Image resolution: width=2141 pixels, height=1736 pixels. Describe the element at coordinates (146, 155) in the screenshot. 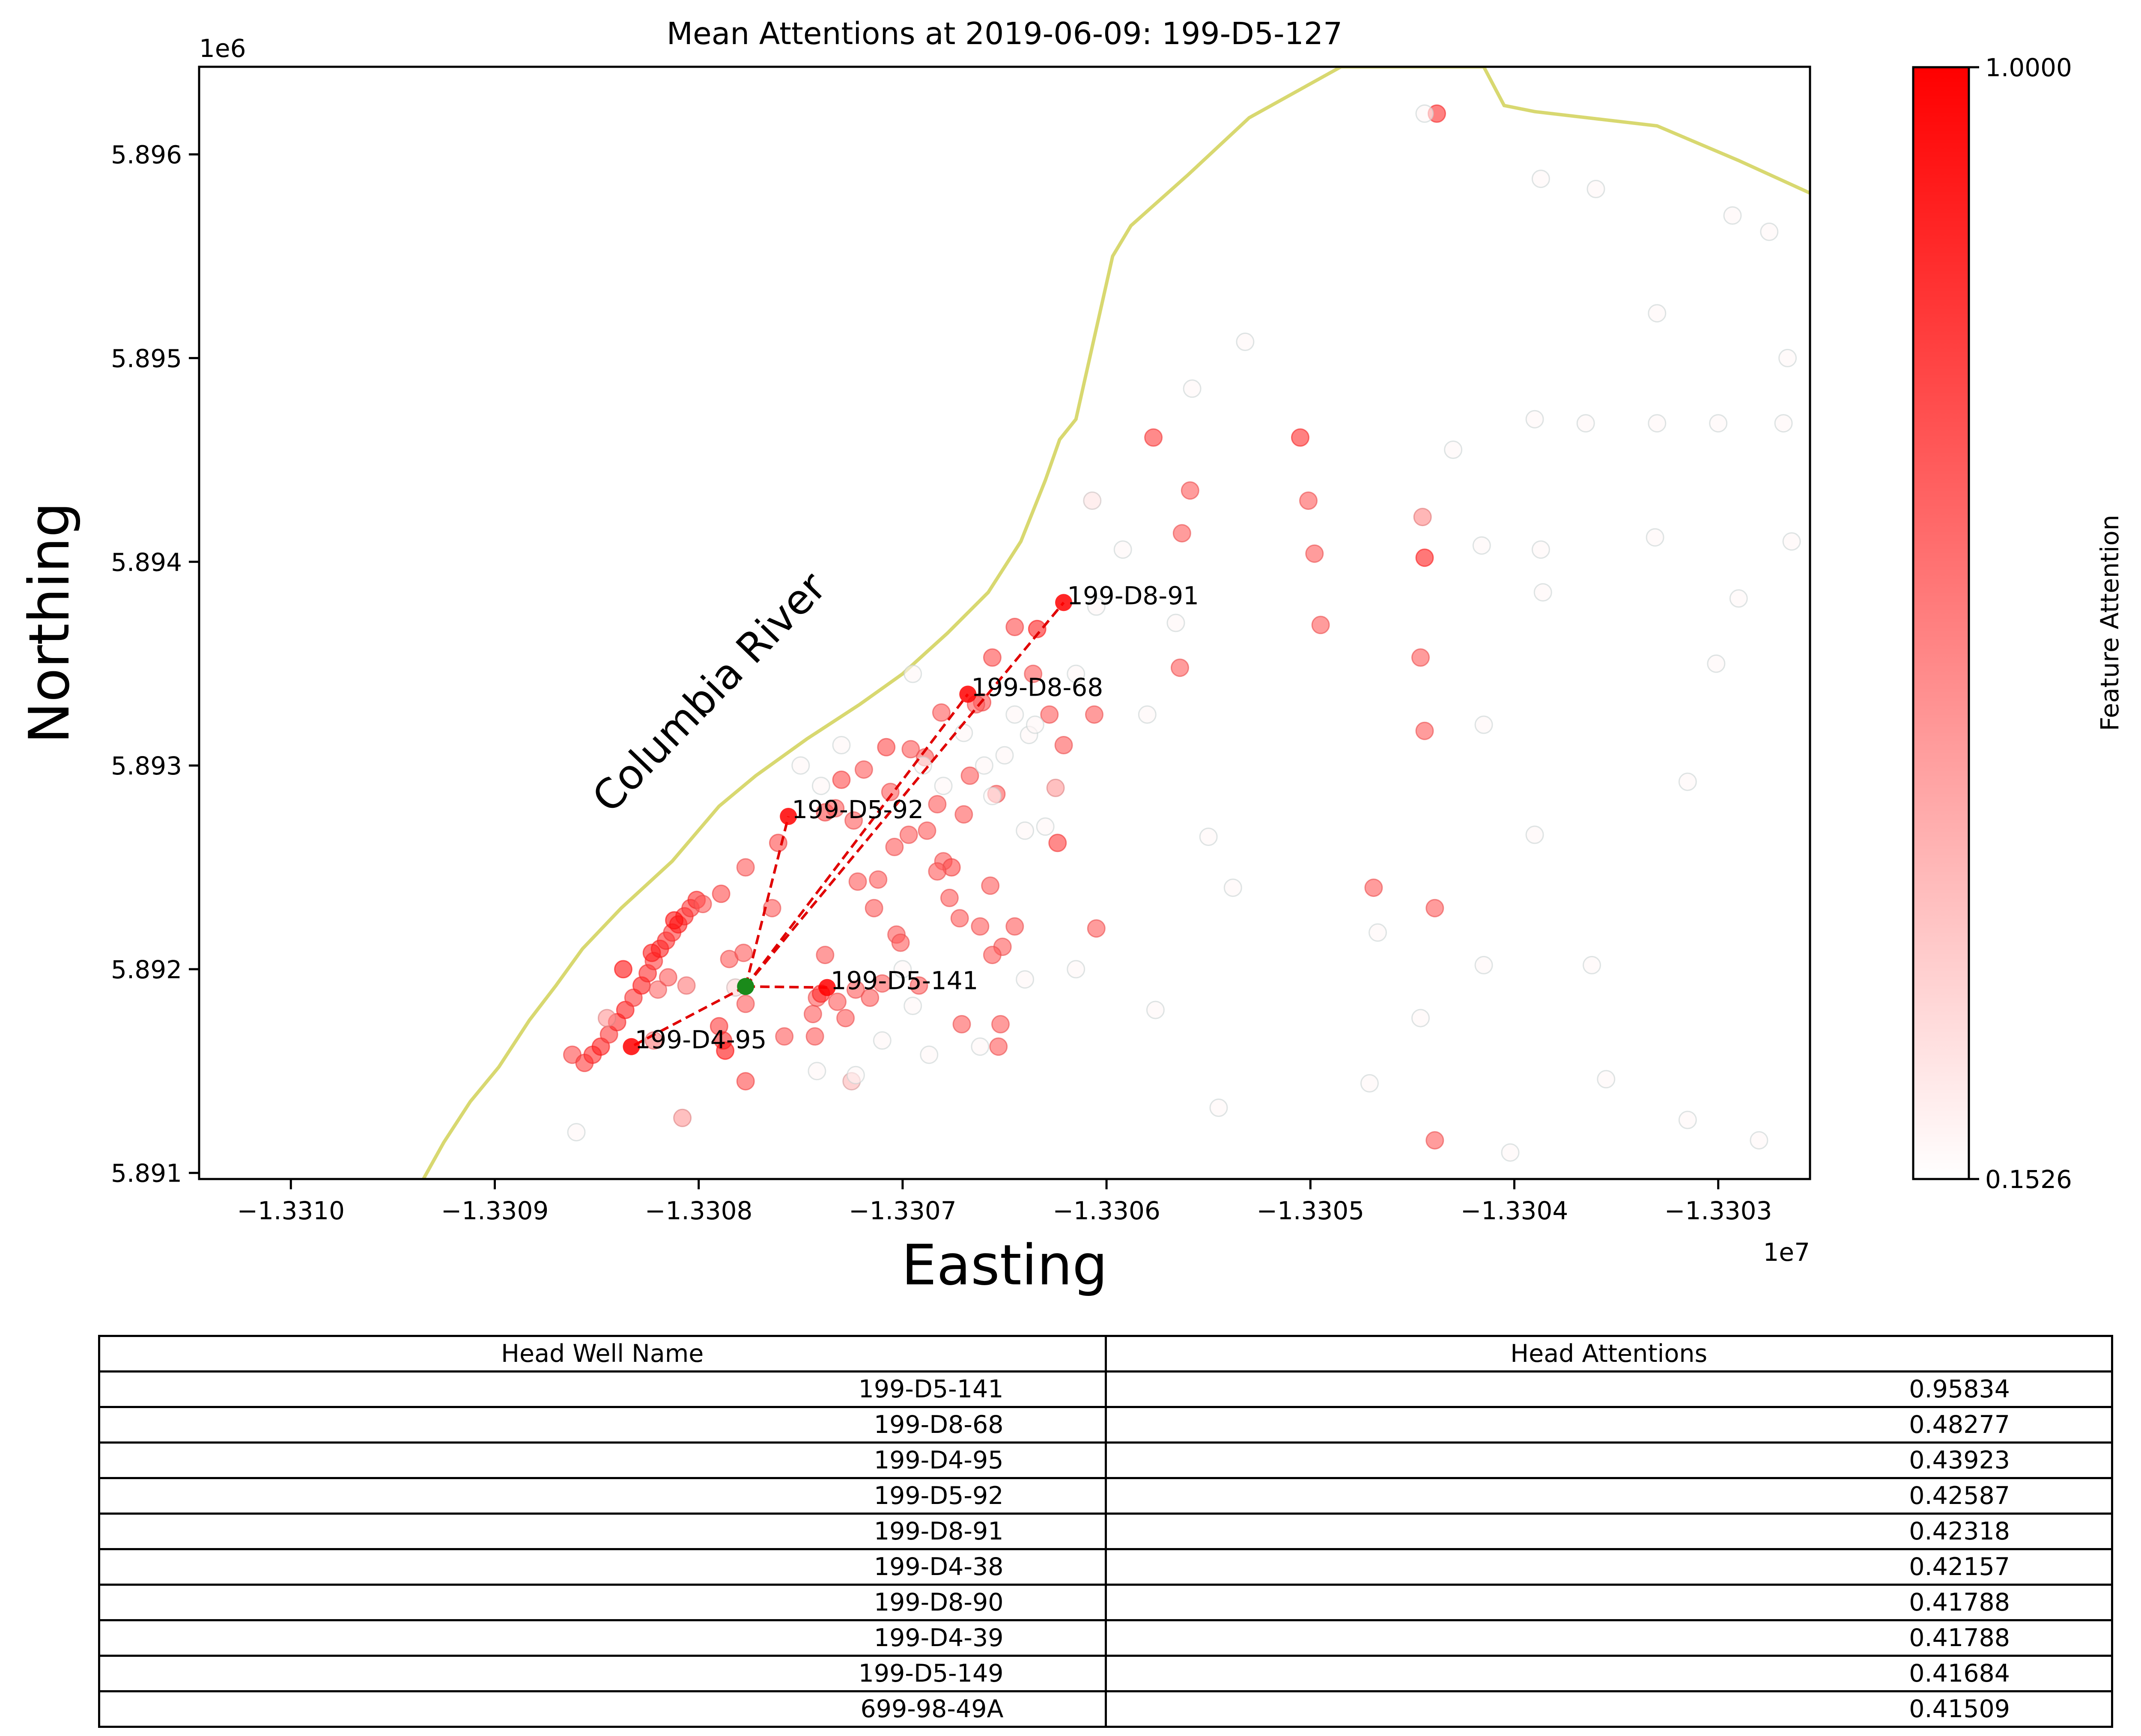

I see `y-tick-label-5: 5.896` at that location.